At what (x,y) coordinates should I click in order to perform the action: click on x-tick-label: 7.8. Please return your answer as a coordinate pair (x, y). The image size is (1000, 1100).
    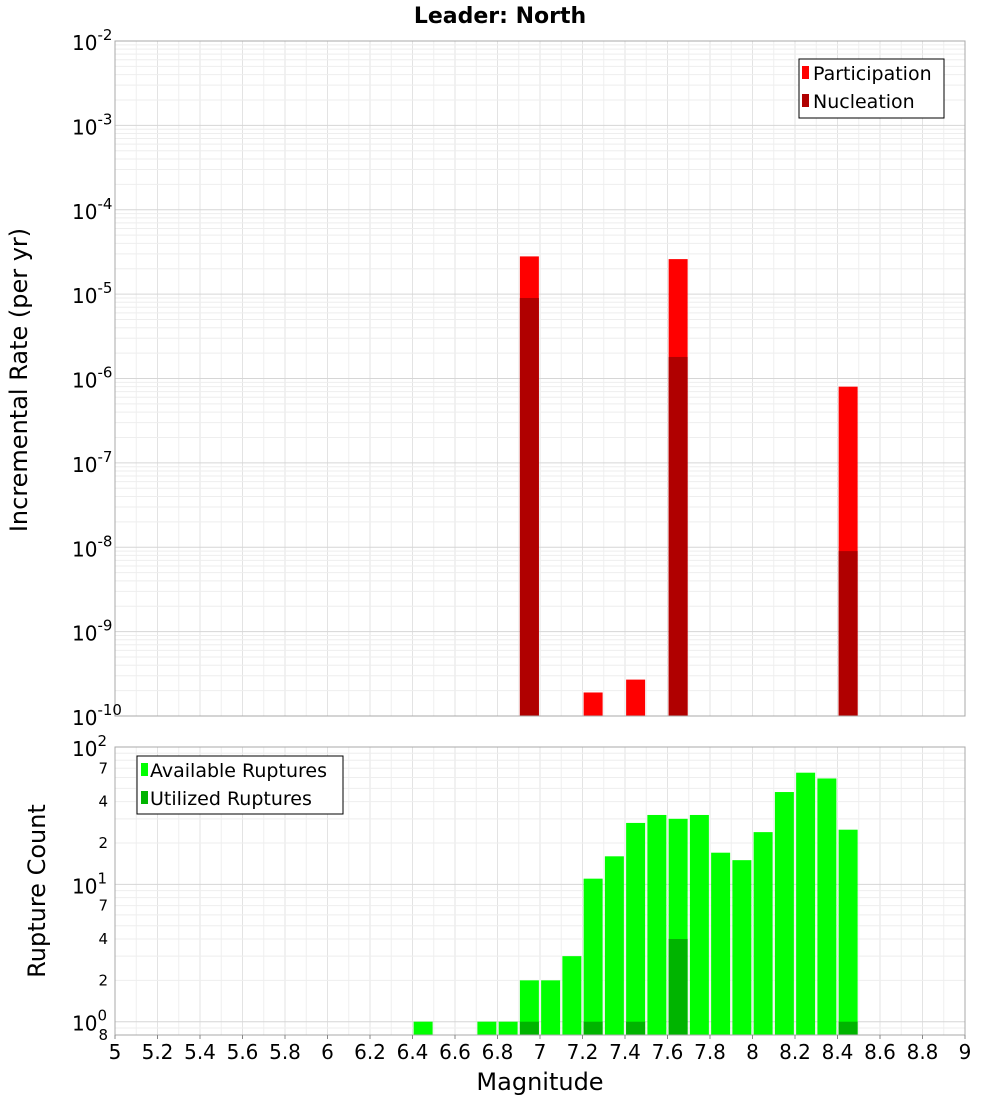
    Looking at the image, I should click on (710, 1052).